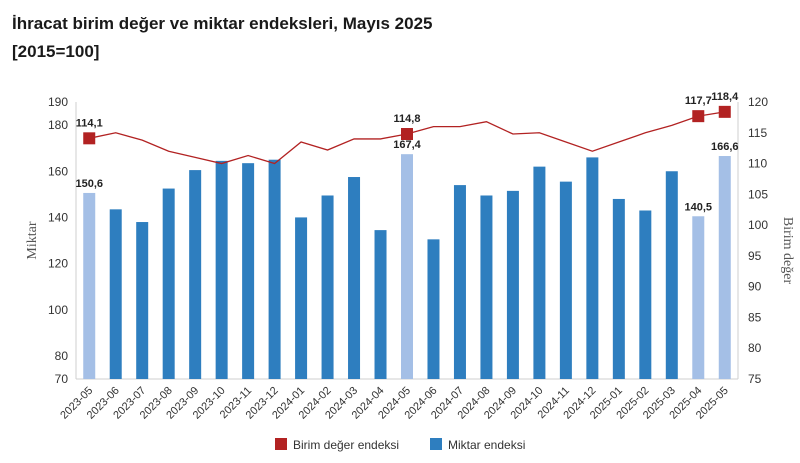 The width and height of the screenshot is (800, 463). Describe the element at coordinates (58, 125) in the screenshot. I see `left-tick-label: 180` at that location.